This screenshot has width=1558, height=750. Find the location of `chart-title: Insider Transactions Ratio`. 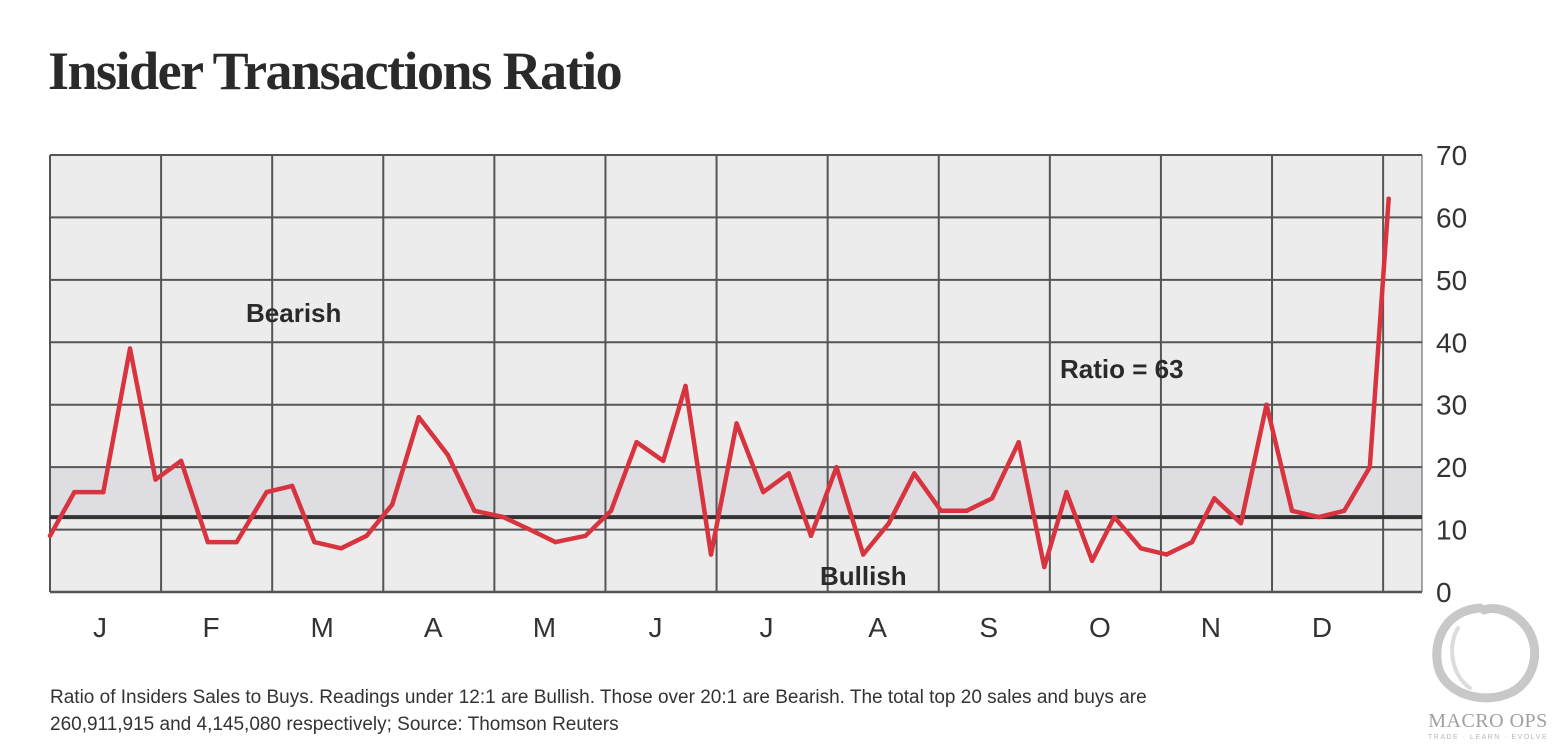

chart-title: Insider Transactions Ratio is located at coordinates (335, 71).